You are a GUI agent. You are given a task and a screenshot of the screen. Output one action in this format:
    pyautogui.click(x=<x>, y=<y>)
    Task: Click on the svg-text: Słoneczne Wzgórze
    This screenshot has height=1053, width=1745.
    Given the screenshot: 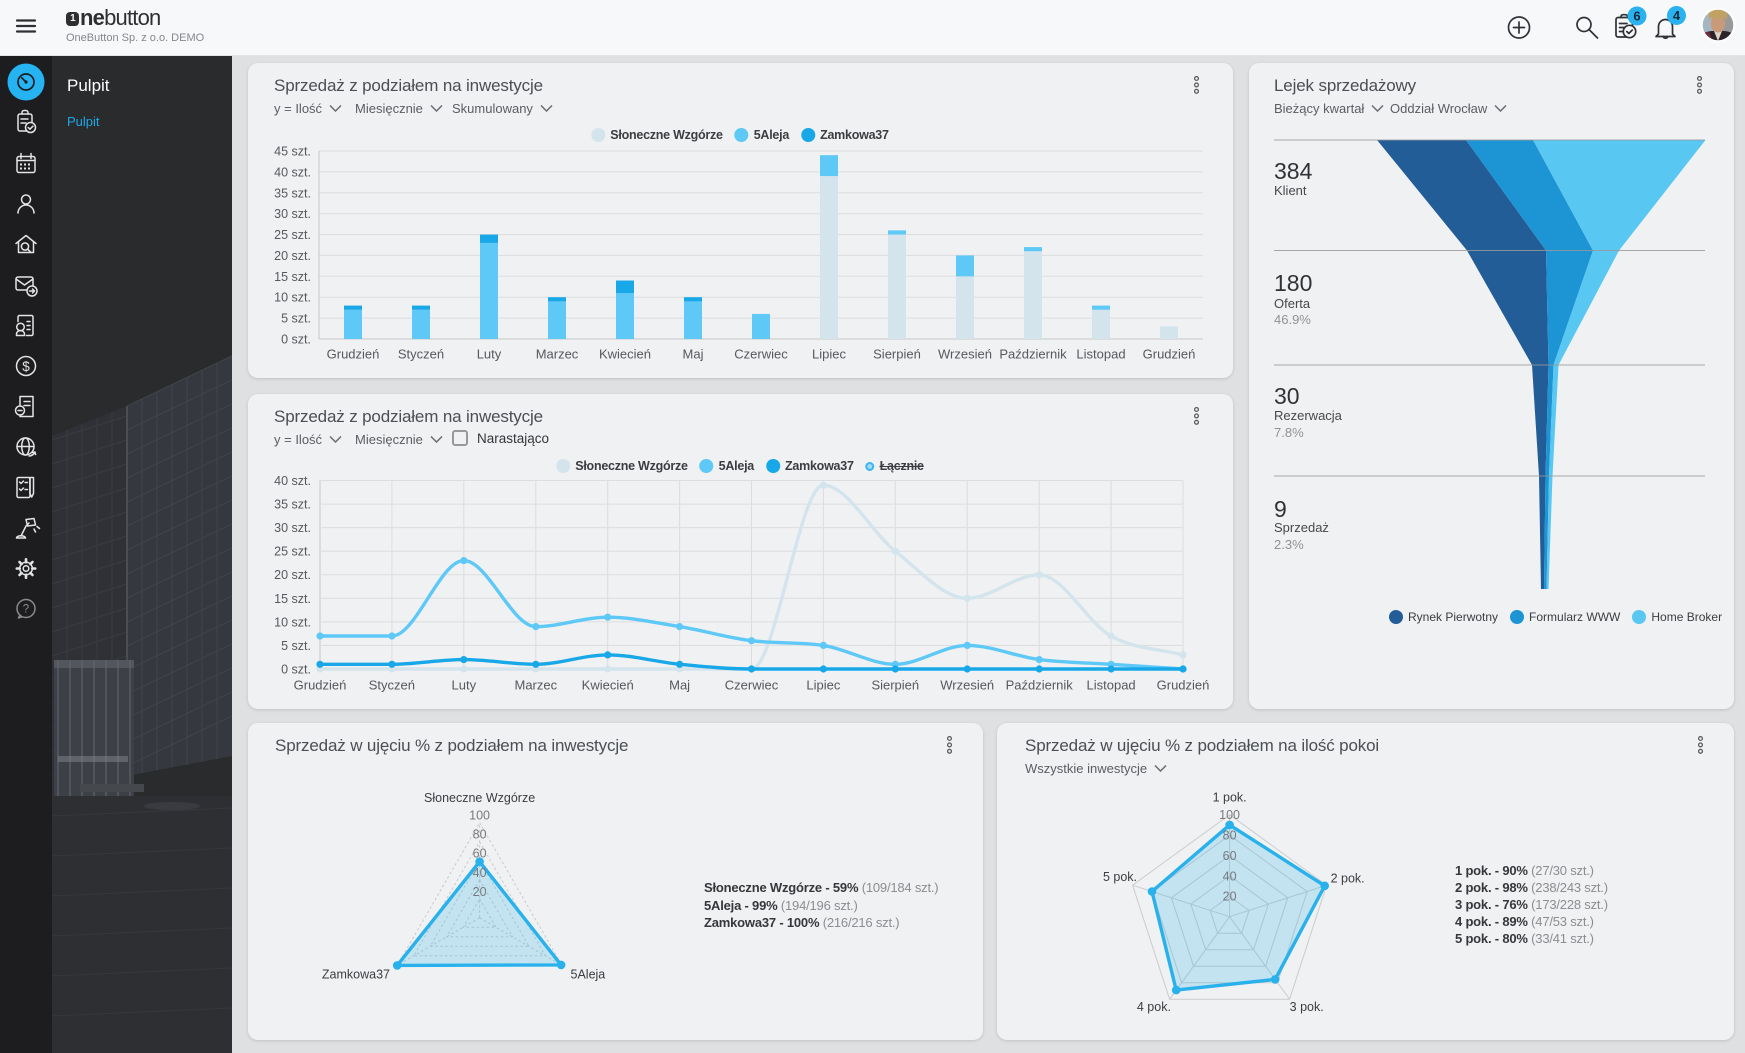 What is the action you would take?
    pyautogui.click(x=479, y=798)
    